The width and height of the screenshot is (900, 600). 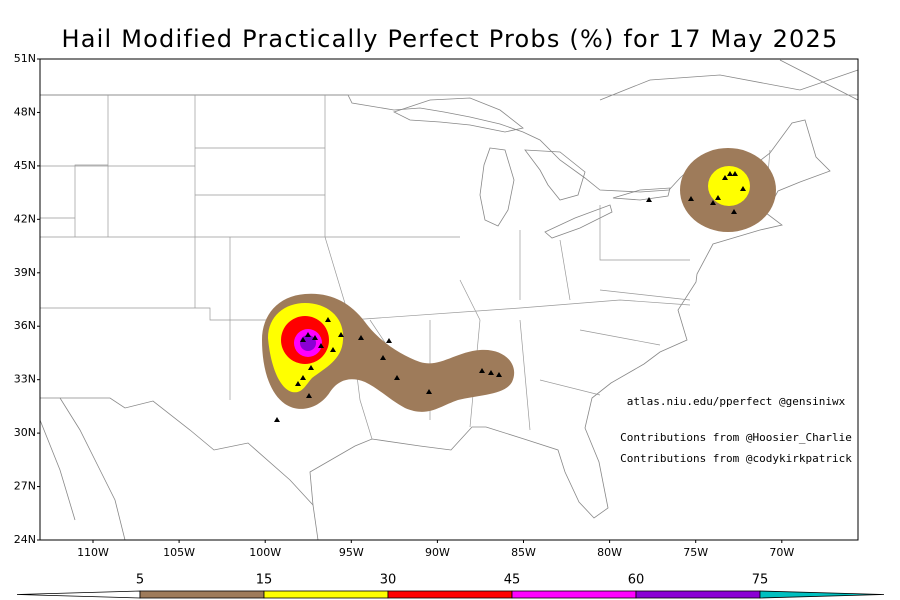 I want to click on longitude-label: 85W, so click(x=523, y=552).